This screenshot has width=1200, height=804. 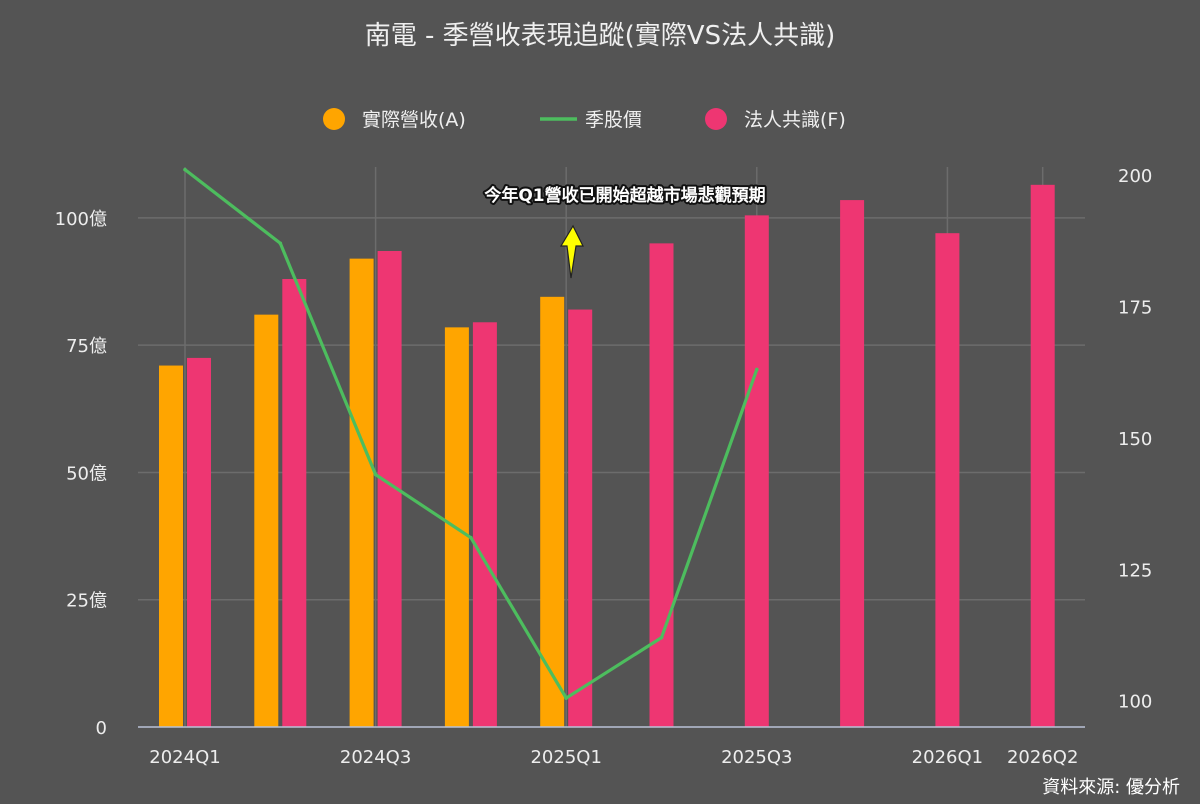 What do you see at coordinates (1135, 307) in the screenshot?
I see `y-right-tick-label: 175` at bounding box center [1135, 307].